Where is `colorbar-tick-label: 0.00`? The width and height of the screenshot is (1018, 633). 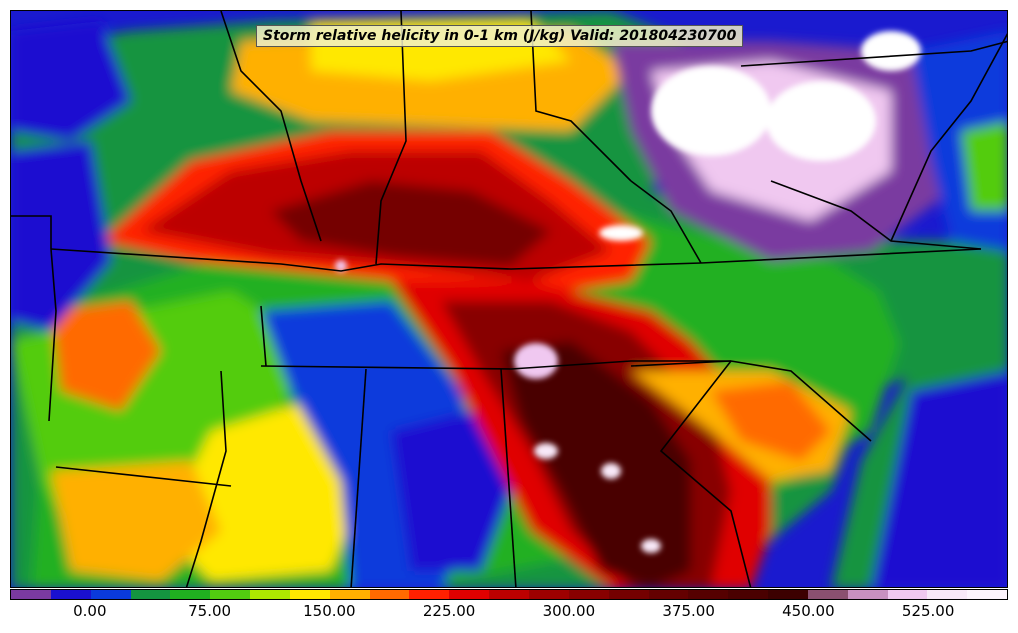
colorbar-tick-label: 0.00 is located at coordinates (90, 611).